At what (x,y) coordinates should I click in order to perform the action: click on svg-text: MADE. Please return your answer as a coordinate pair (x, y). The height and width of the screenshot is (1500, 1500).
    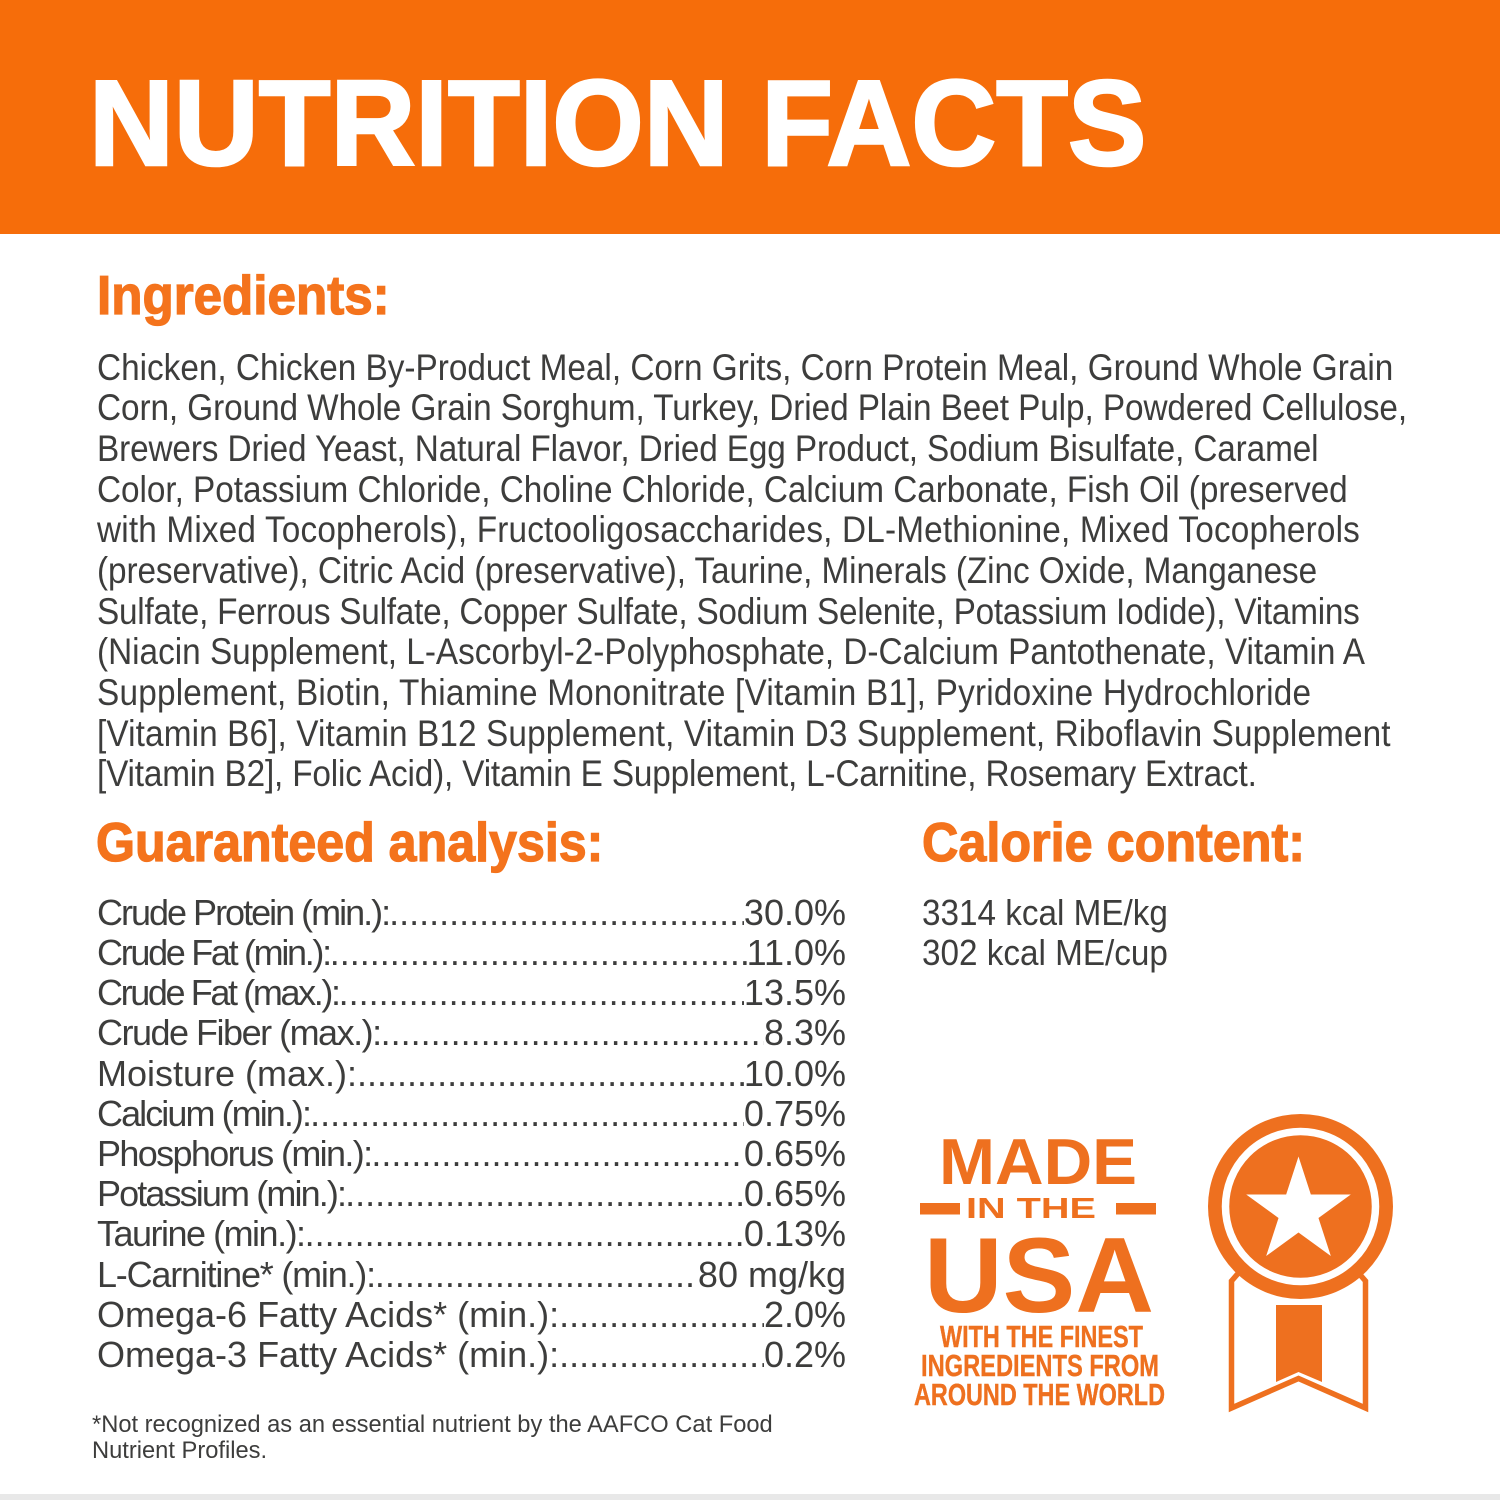
    Looking at the image, I should click on (1038, 1161).